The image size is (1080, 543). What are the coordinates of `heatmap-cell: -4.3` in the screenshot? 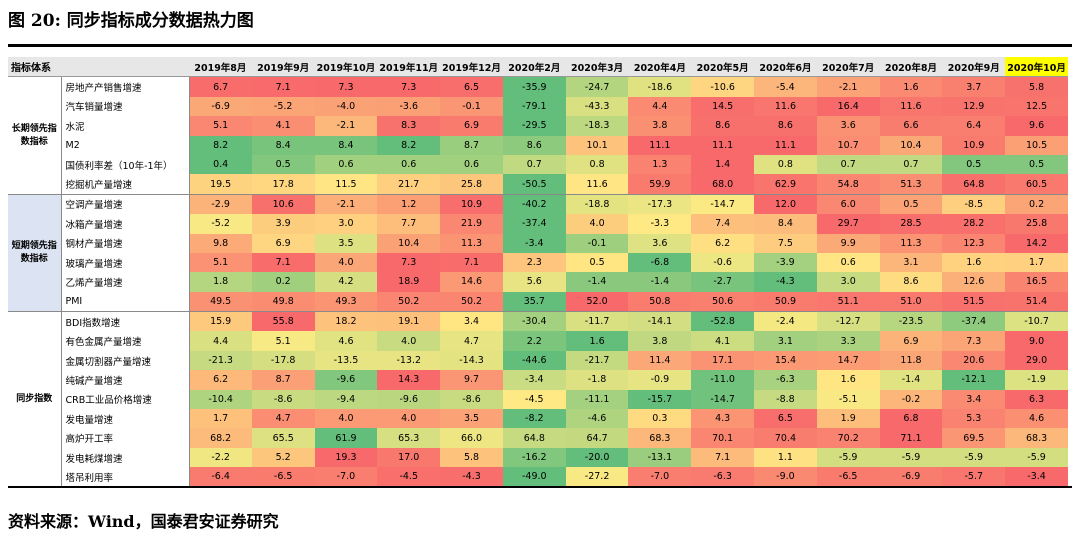 It's located at (785, 282).